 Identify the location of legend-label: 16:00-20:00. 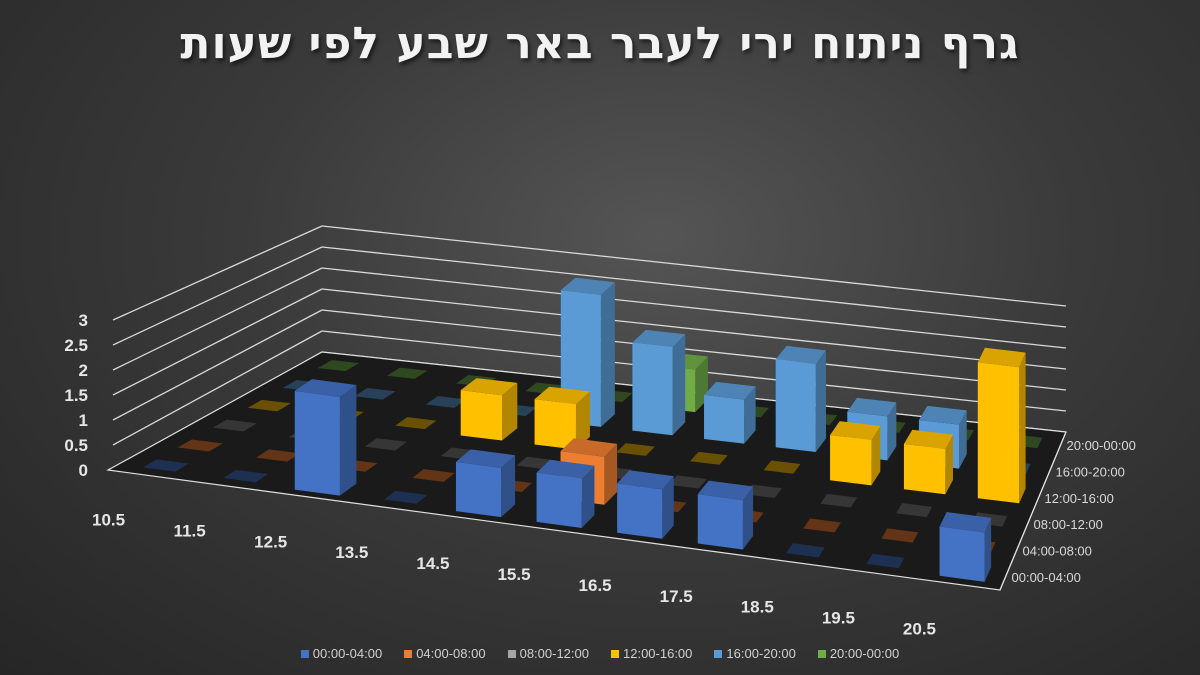
(761, 653).